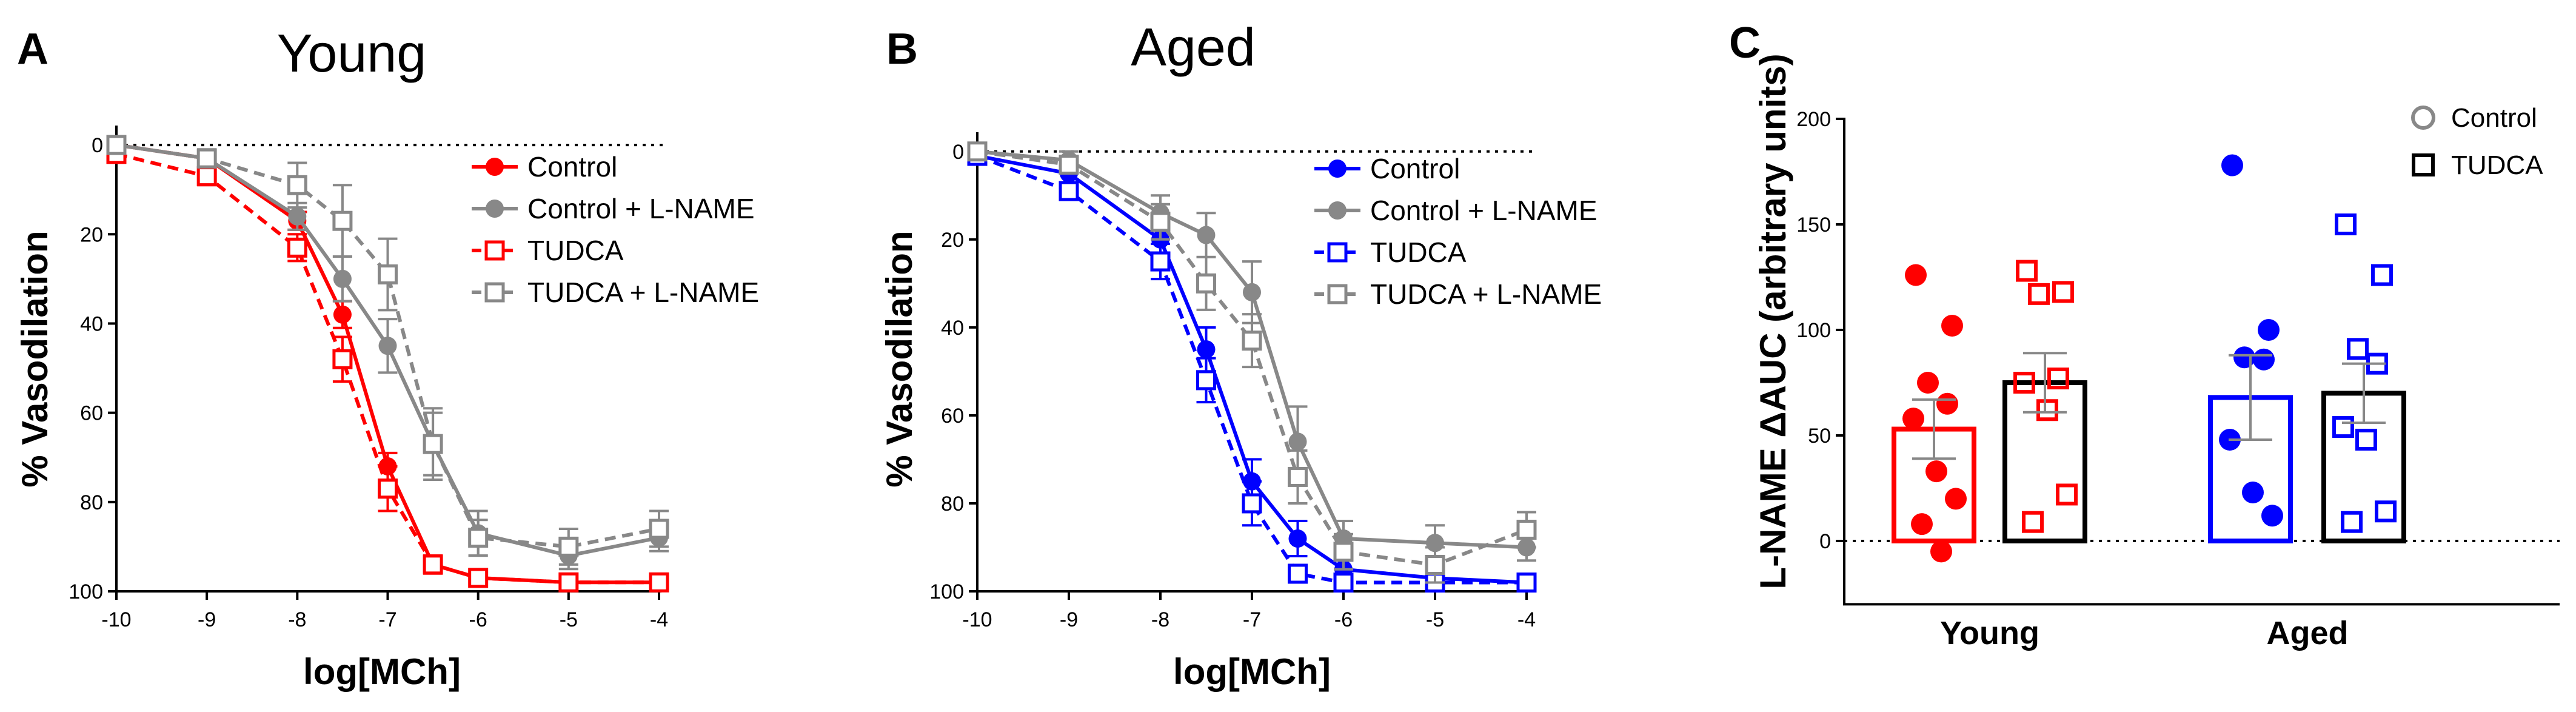 This screenshot has width=2576, height=712. Describe the element at coordinates (495, 167) in the screenshot. I see `panel-a-series-control-legend-marker` at that location.